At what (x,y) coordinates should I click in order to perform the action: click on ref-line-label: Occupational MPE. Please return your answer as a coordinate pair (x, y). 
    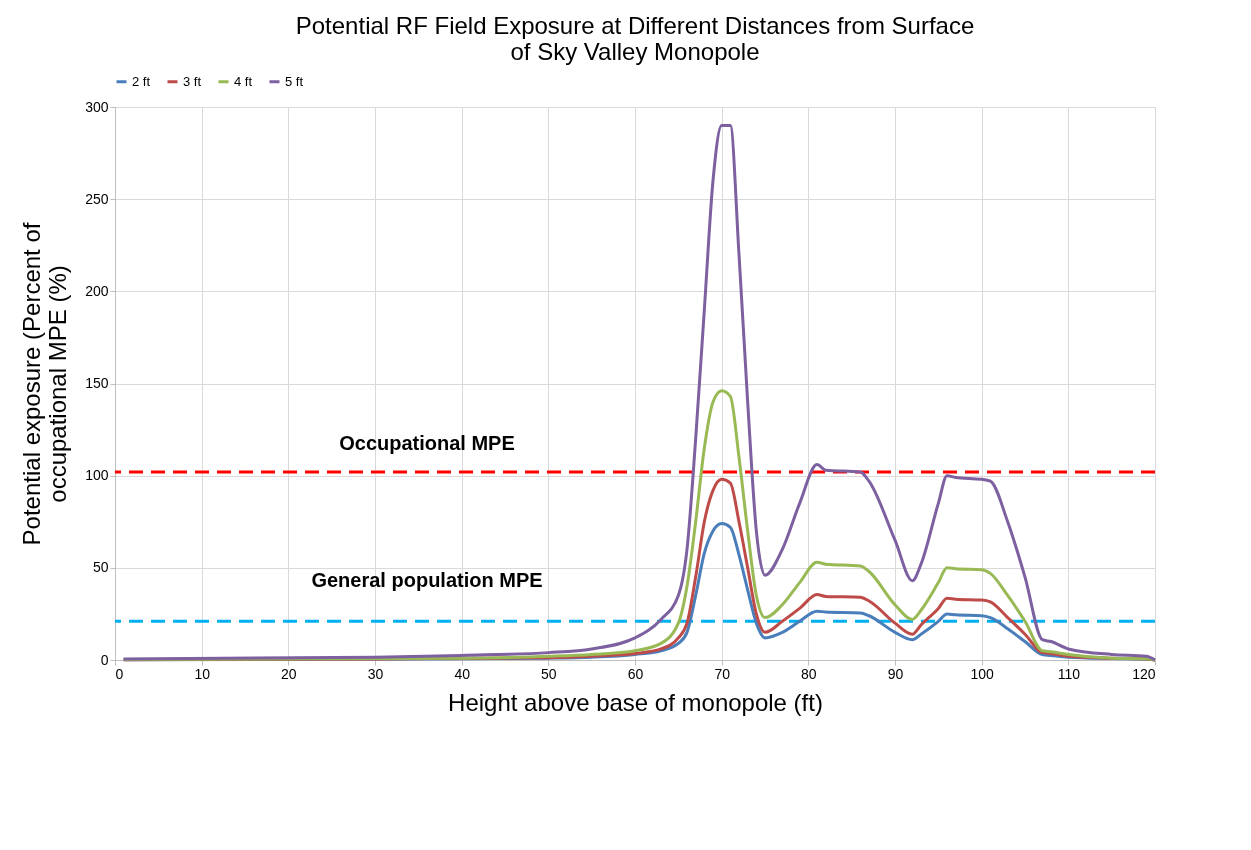
    Looking at the image, I should click on (427, 442).